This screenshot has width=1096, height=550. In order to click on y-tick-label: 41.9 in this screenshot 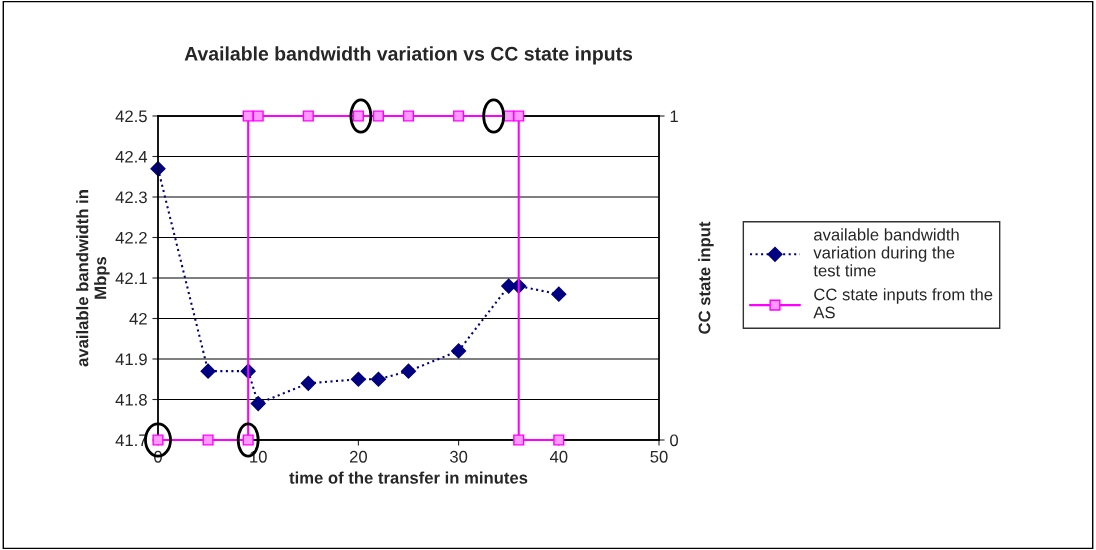, I will do `click(131, 359)`.